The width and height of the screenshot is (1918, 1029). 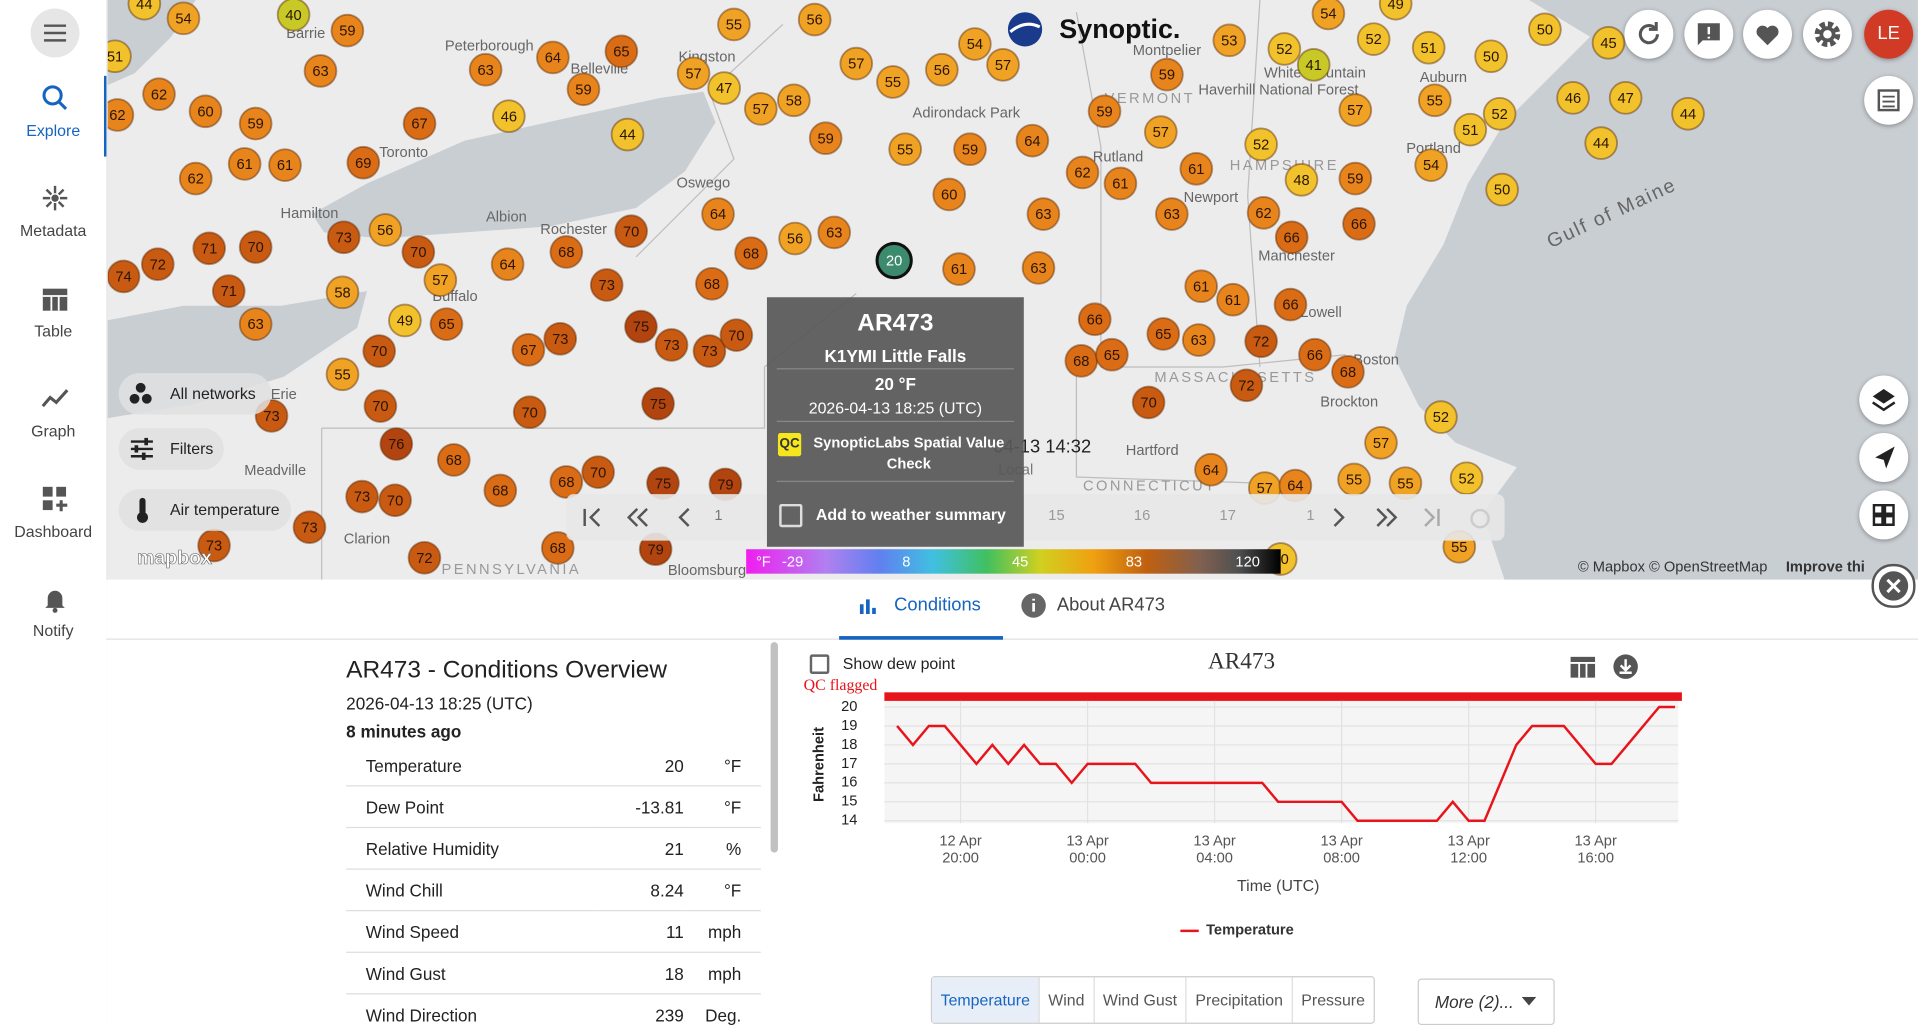 What do you see at coordinates (1672, 567) in the screenshot?
I see `attribution: © Mapbox © OpenStreetMap` at bounding box center [1672, 567].